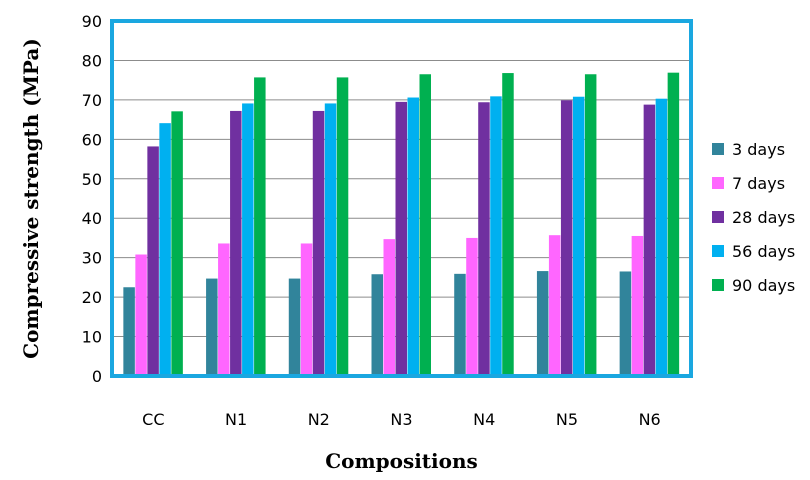 The image size is (810, 480). What do you see at coordinates (460, 324) in the screenshot?
I see `bar-3-days-N4` at bounding box center [460, 324].